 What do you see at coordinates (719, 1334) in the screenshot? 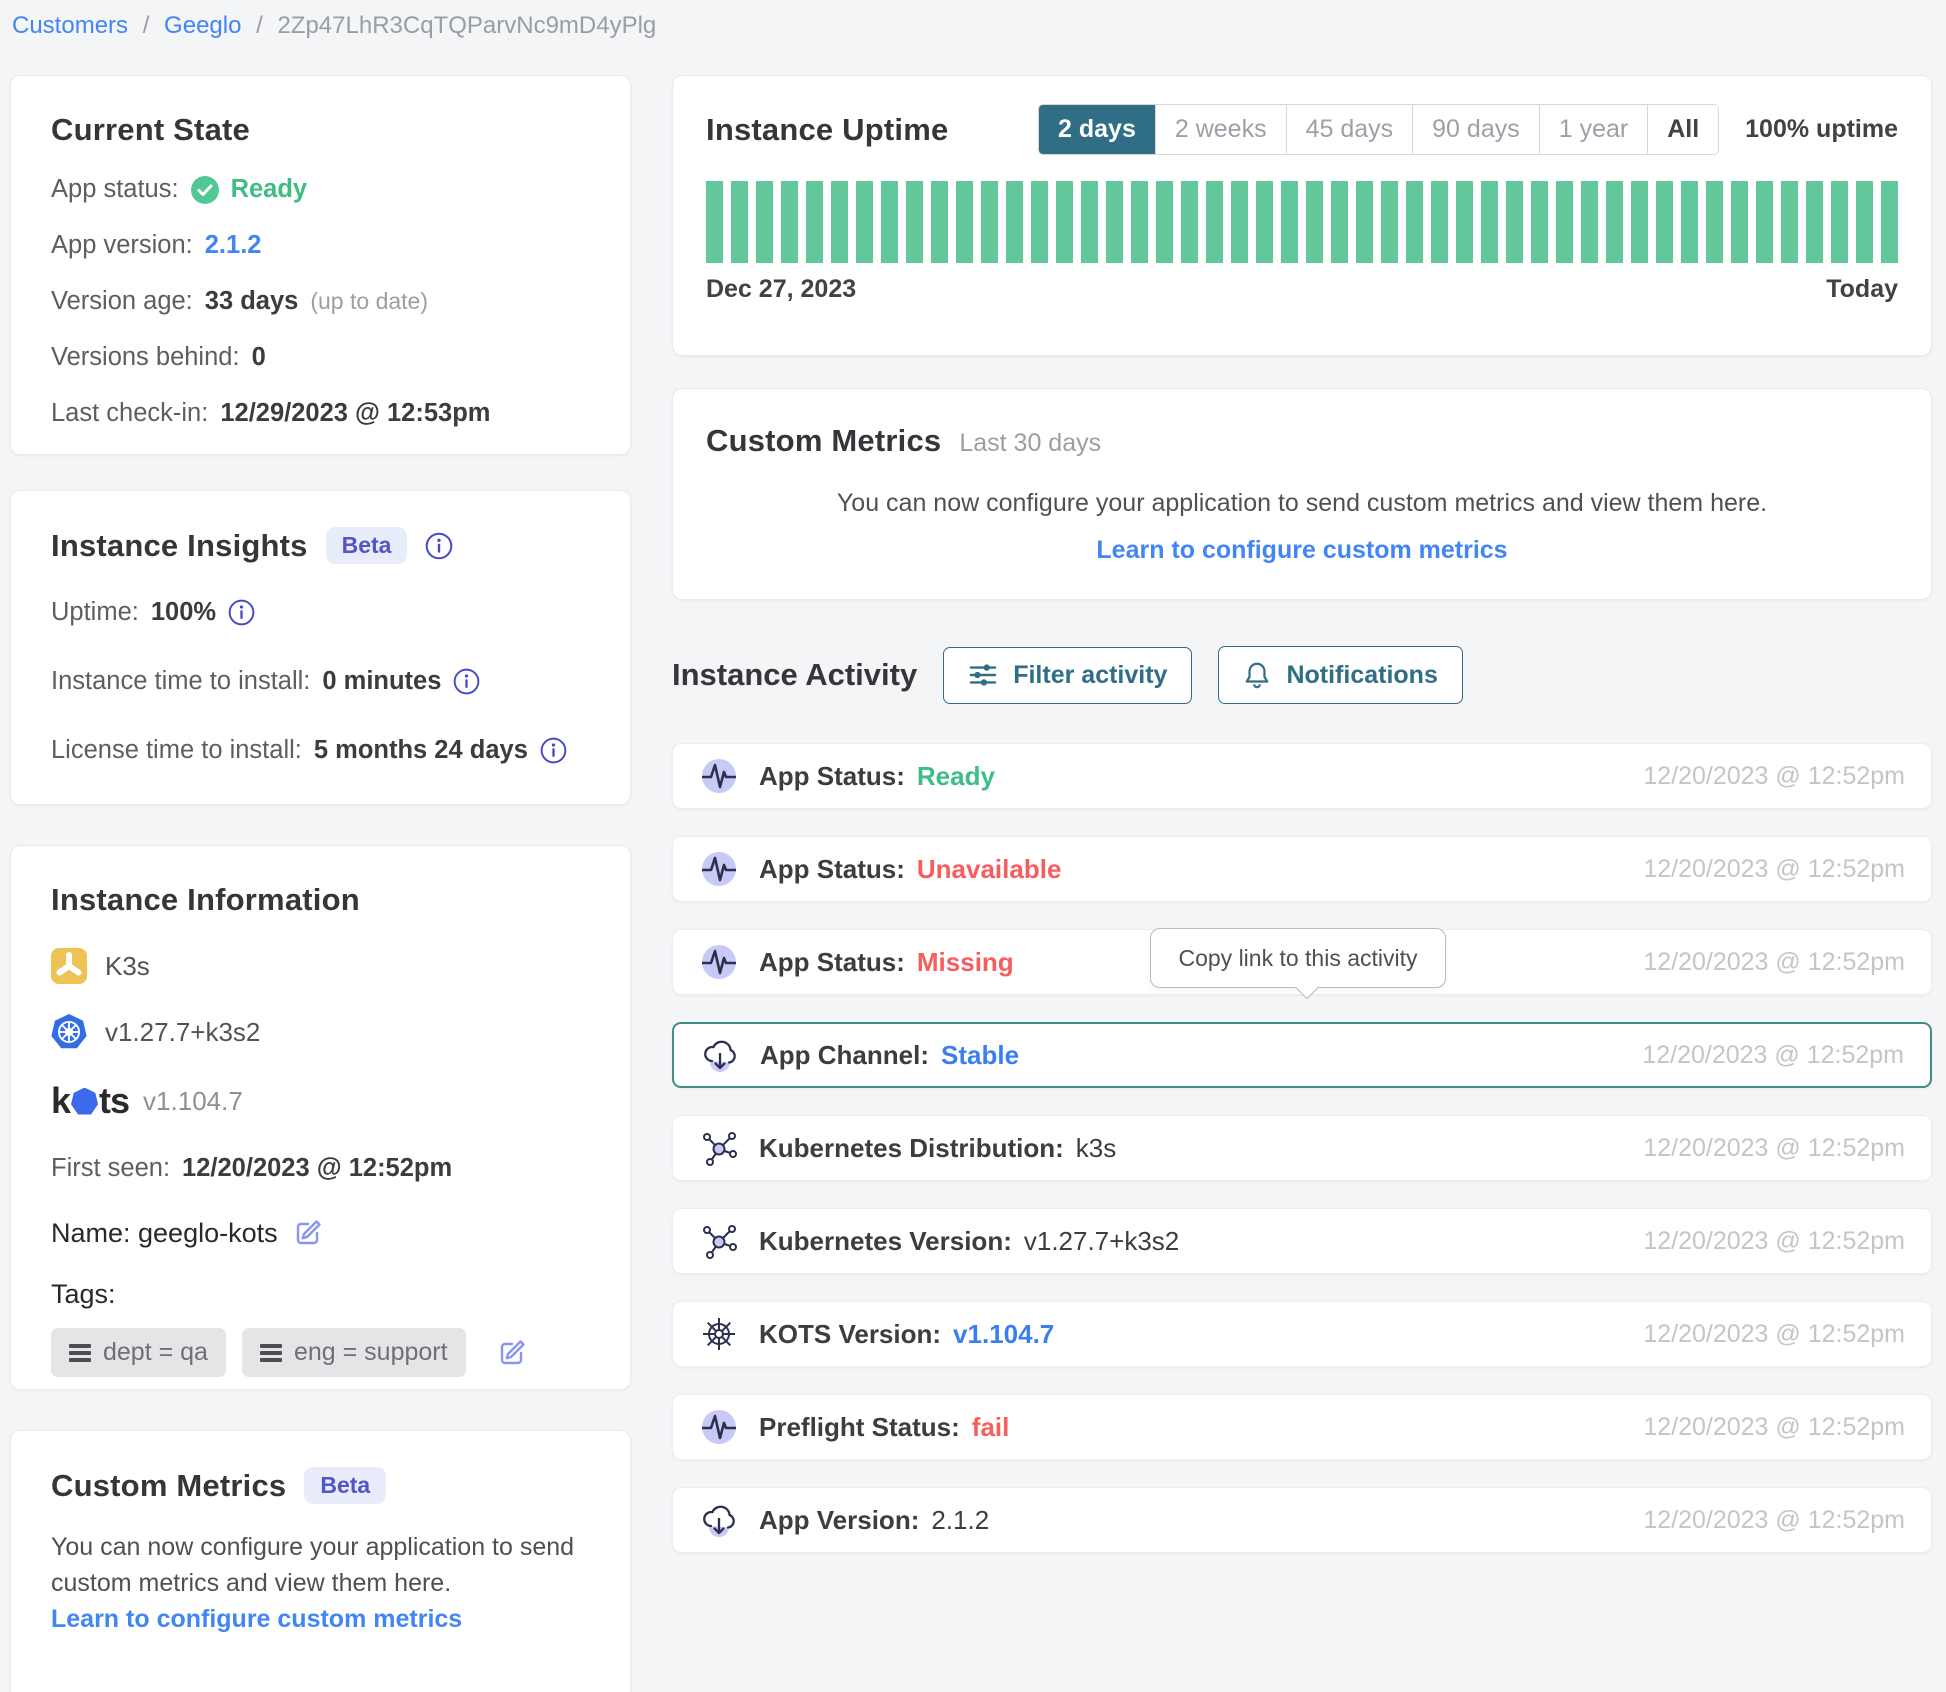
I see `helm-wheel-icon` at bounding box center [719, 1334].